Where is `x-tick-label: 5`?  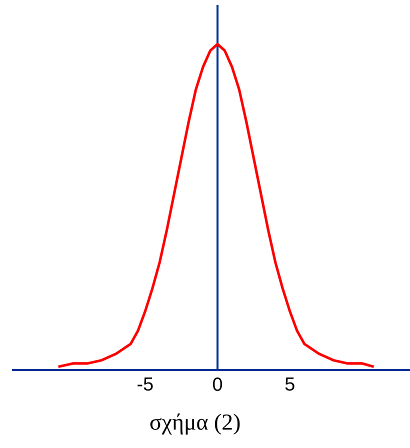
x-tick-label: 5 is located at coordinates (289, 384).